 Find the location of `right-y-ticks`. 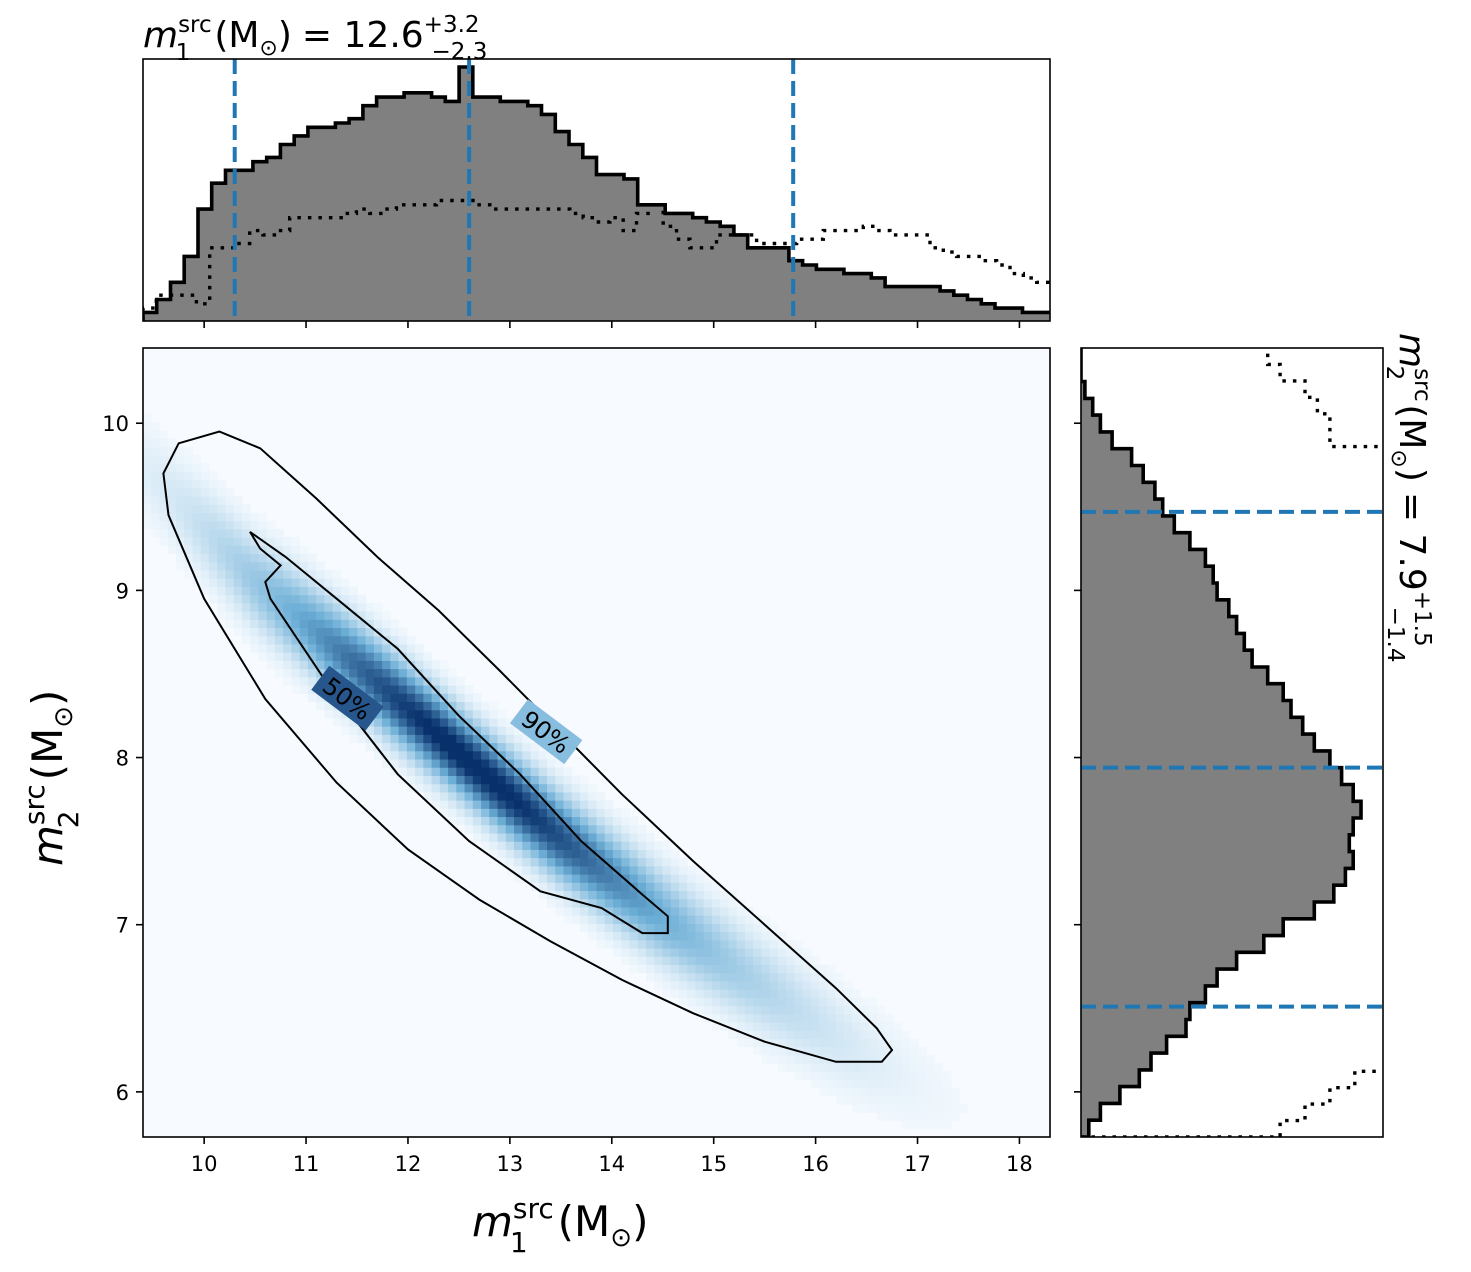

right-y-ticks is located at coordinates (1077, 757).